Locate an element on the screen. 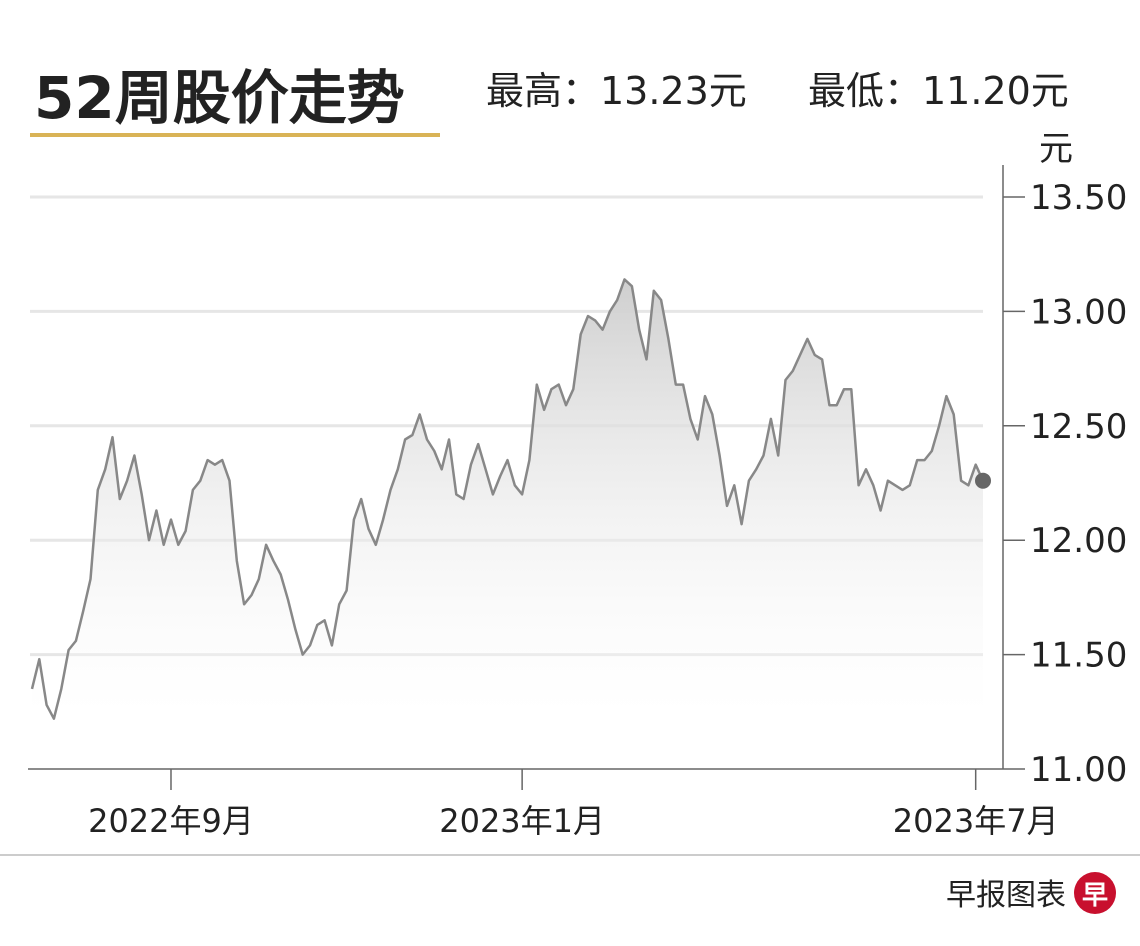 The height and width of the screenshot is (946, 1140). source: 早报图表 is located at coordinates (1006, 895).